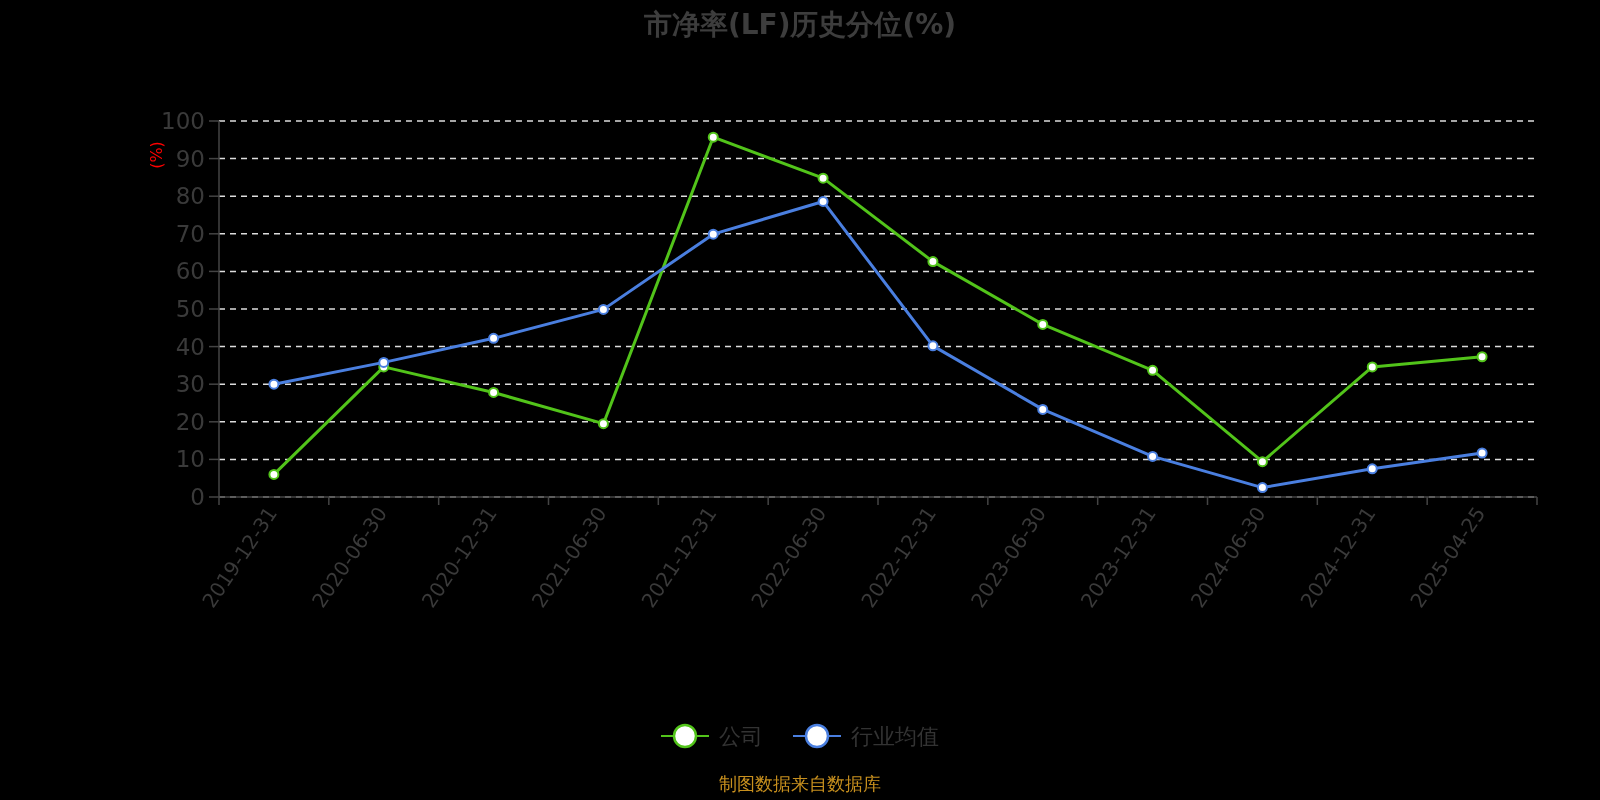 This screenshot has width=1600, height=800. Describe the element at coordinates (190, 233) in the screenshot. I see `ytick: 70` at that location.